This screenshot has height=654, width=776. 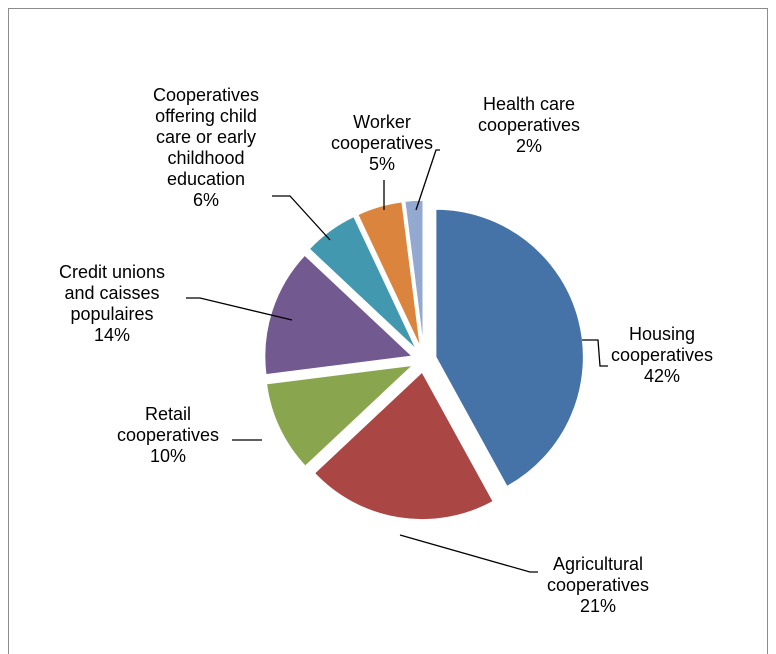 I want to click on data-label-percent: 14%, so click(x=112, y=335).